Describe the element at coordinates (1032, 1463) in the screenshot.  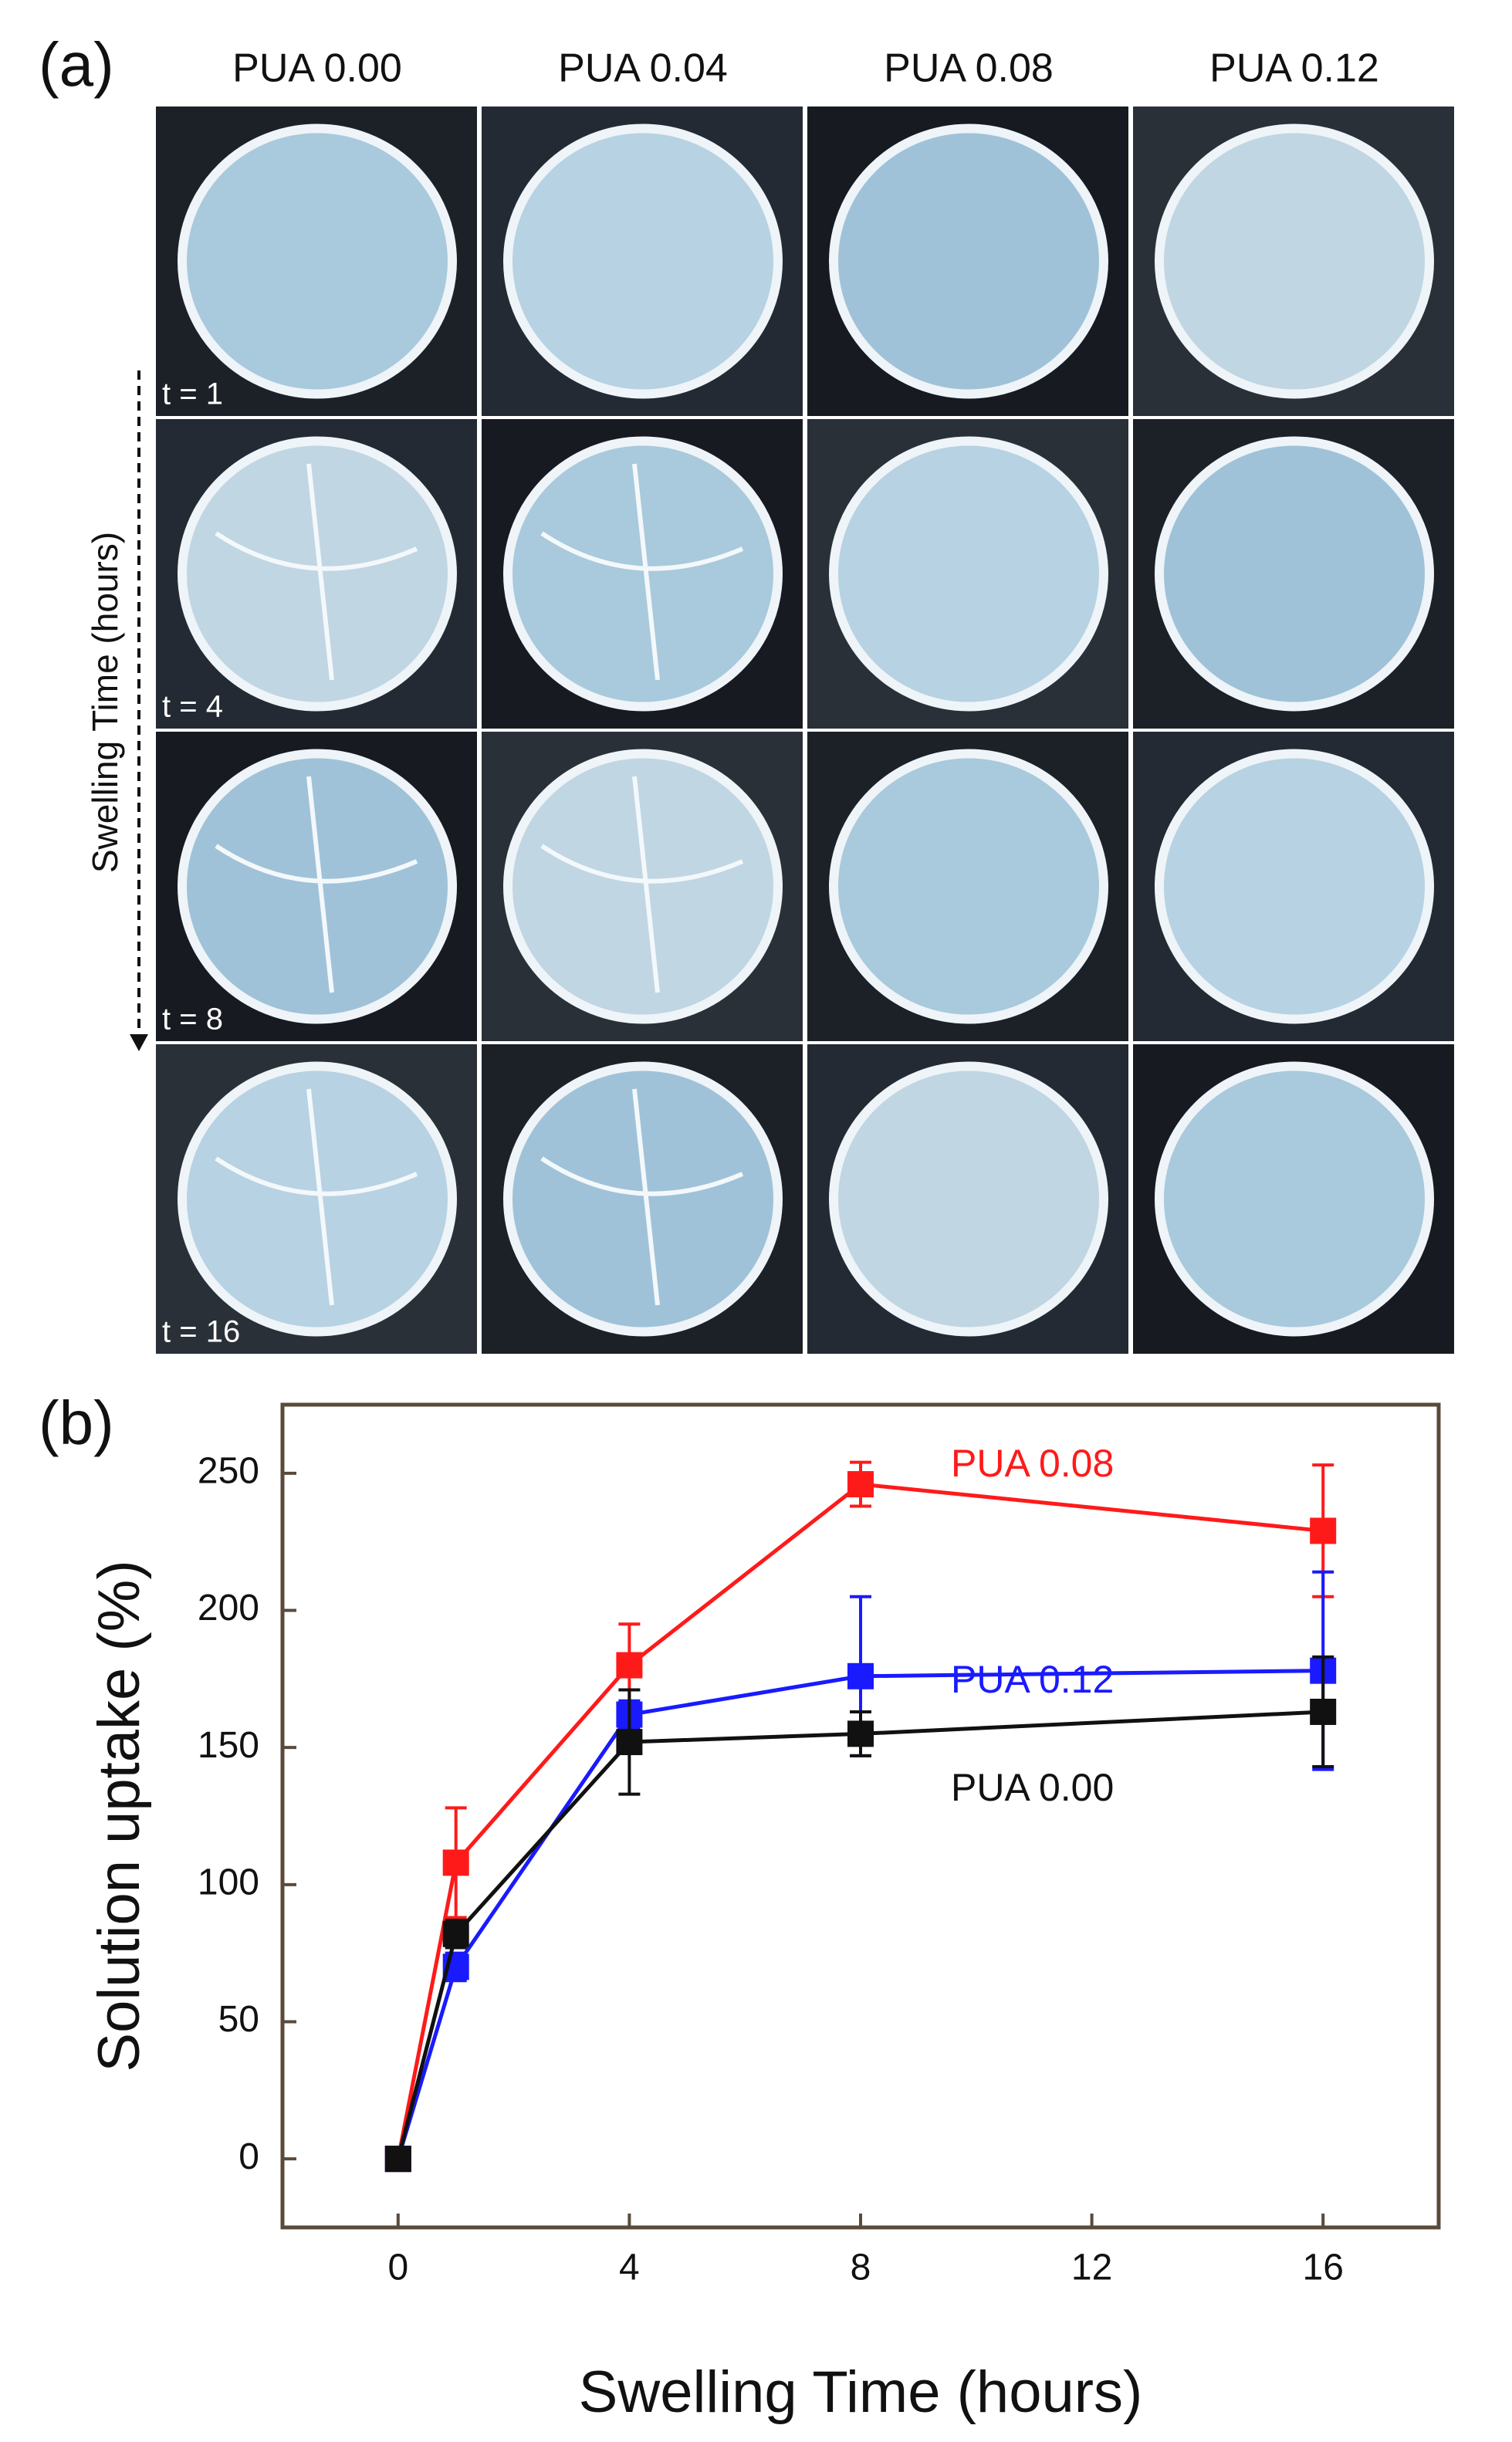
I see `series-label: PUA 0.08` at that location.